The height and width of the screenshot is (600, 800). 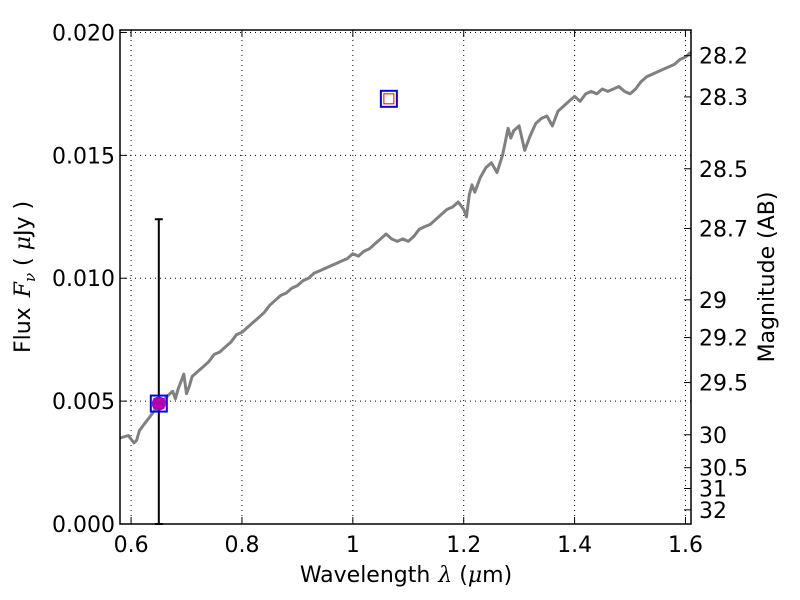 What do you see at coordinates (713, 301) in the screenshot?
I see `mag-tick-label: 29` at bounding box center [713, 301].